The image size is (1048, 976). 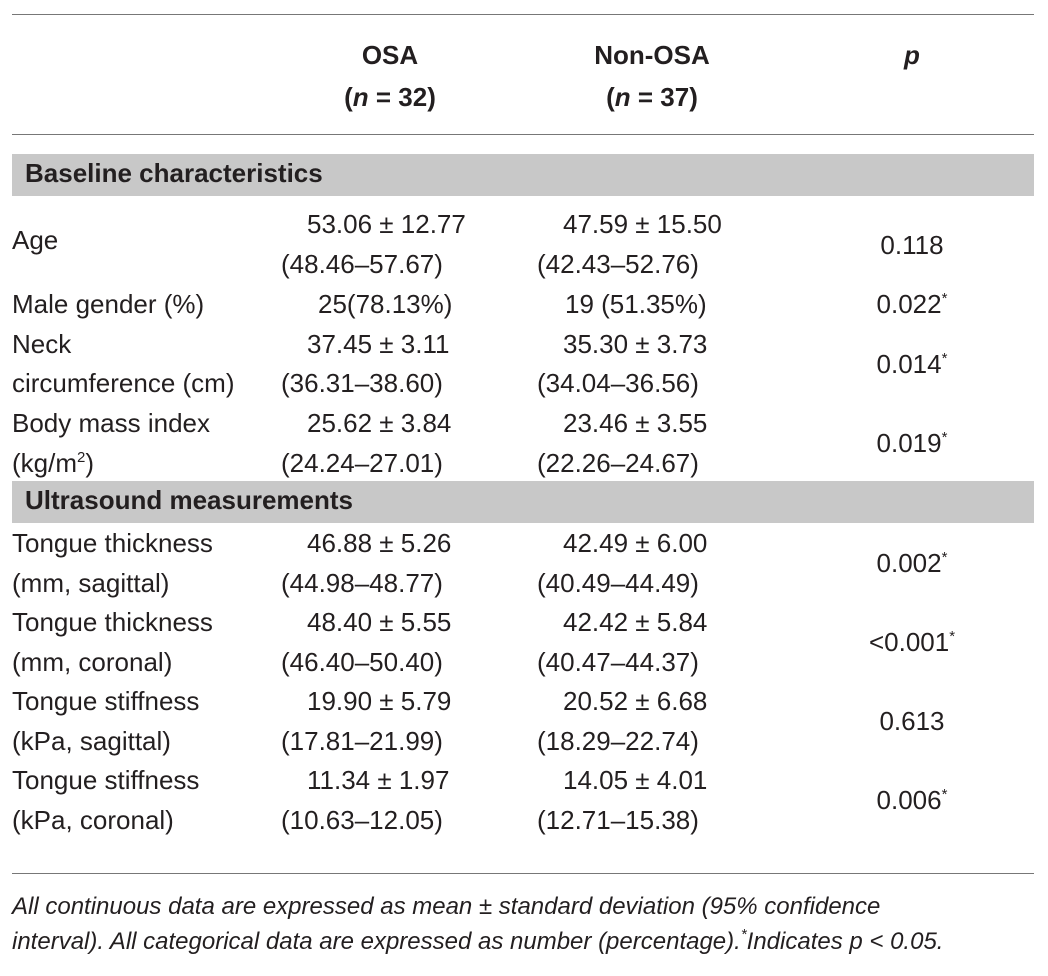 I want to click on row-label: Body mass index, so click(x=111, y=423).